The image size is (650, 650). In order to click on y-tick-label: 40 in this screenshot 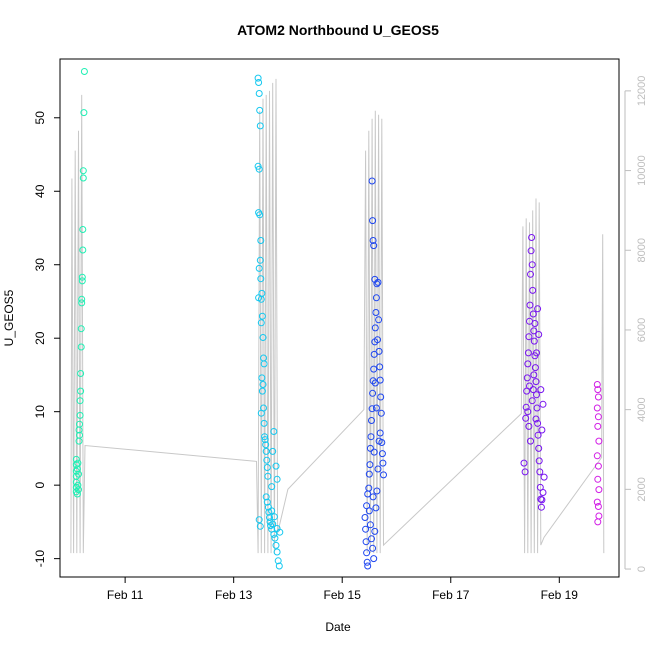, I will do `click(40, 191)`.